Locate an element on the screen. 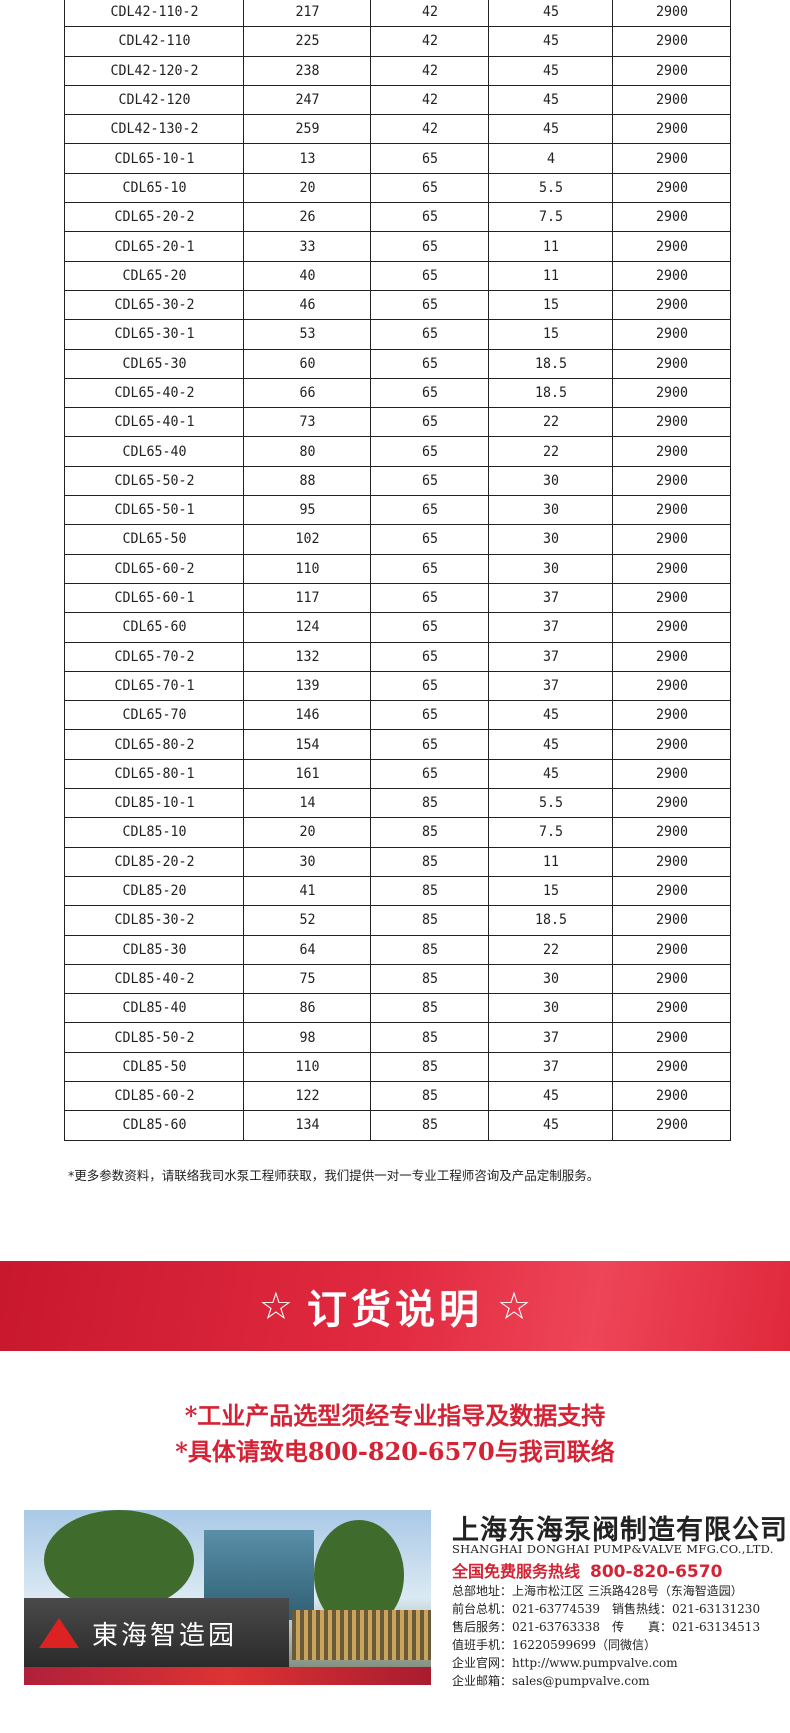 The image size is (790, 1733). table-row: CDL65-80-2 154 65 45 2900 is located at coordinates (398, 744).